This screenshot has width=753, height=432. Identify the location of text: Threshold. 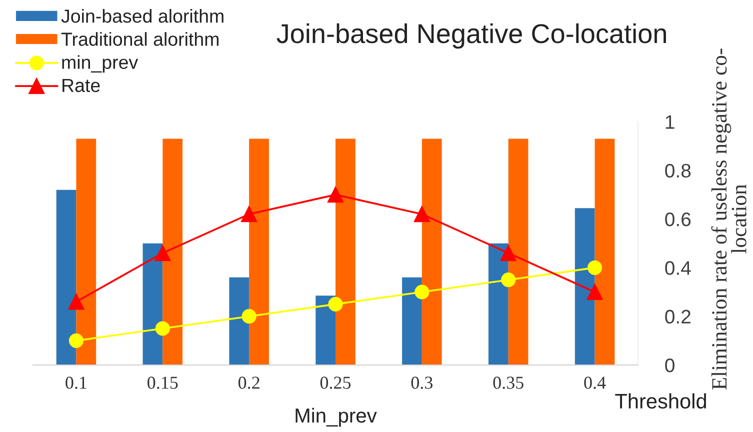
(660, 401).